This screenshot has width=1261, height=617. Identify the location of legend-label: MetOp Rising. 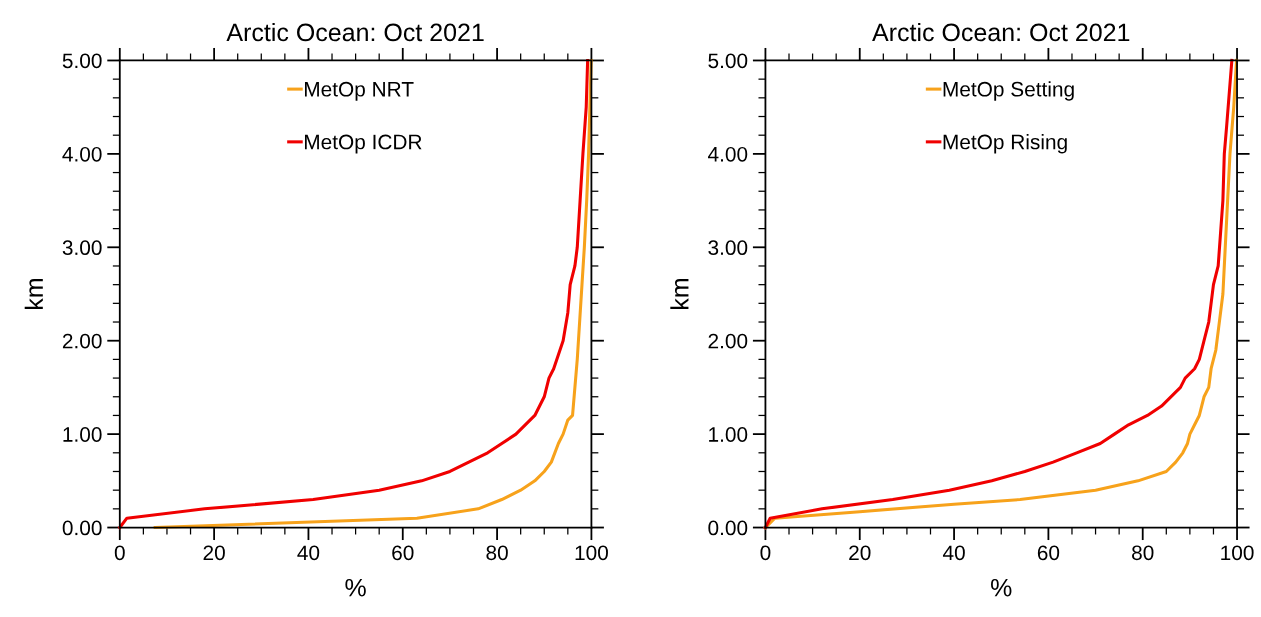
(1005, 144).